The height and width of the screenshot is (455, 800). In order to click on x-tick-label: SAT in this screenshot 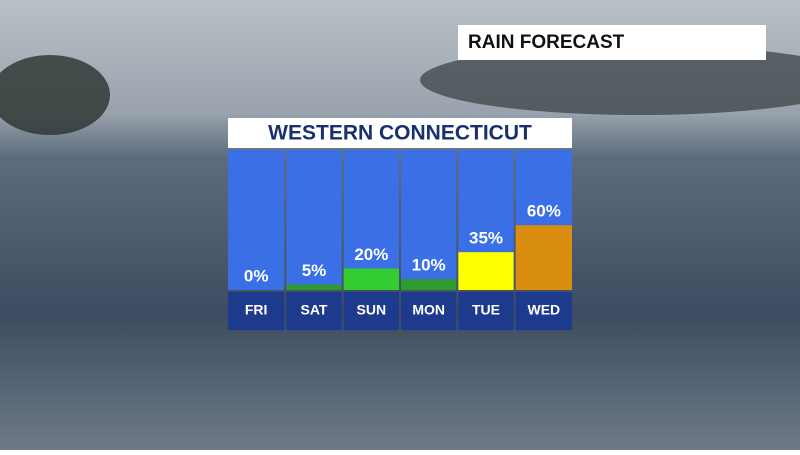, I will do `click(314, 310)`.